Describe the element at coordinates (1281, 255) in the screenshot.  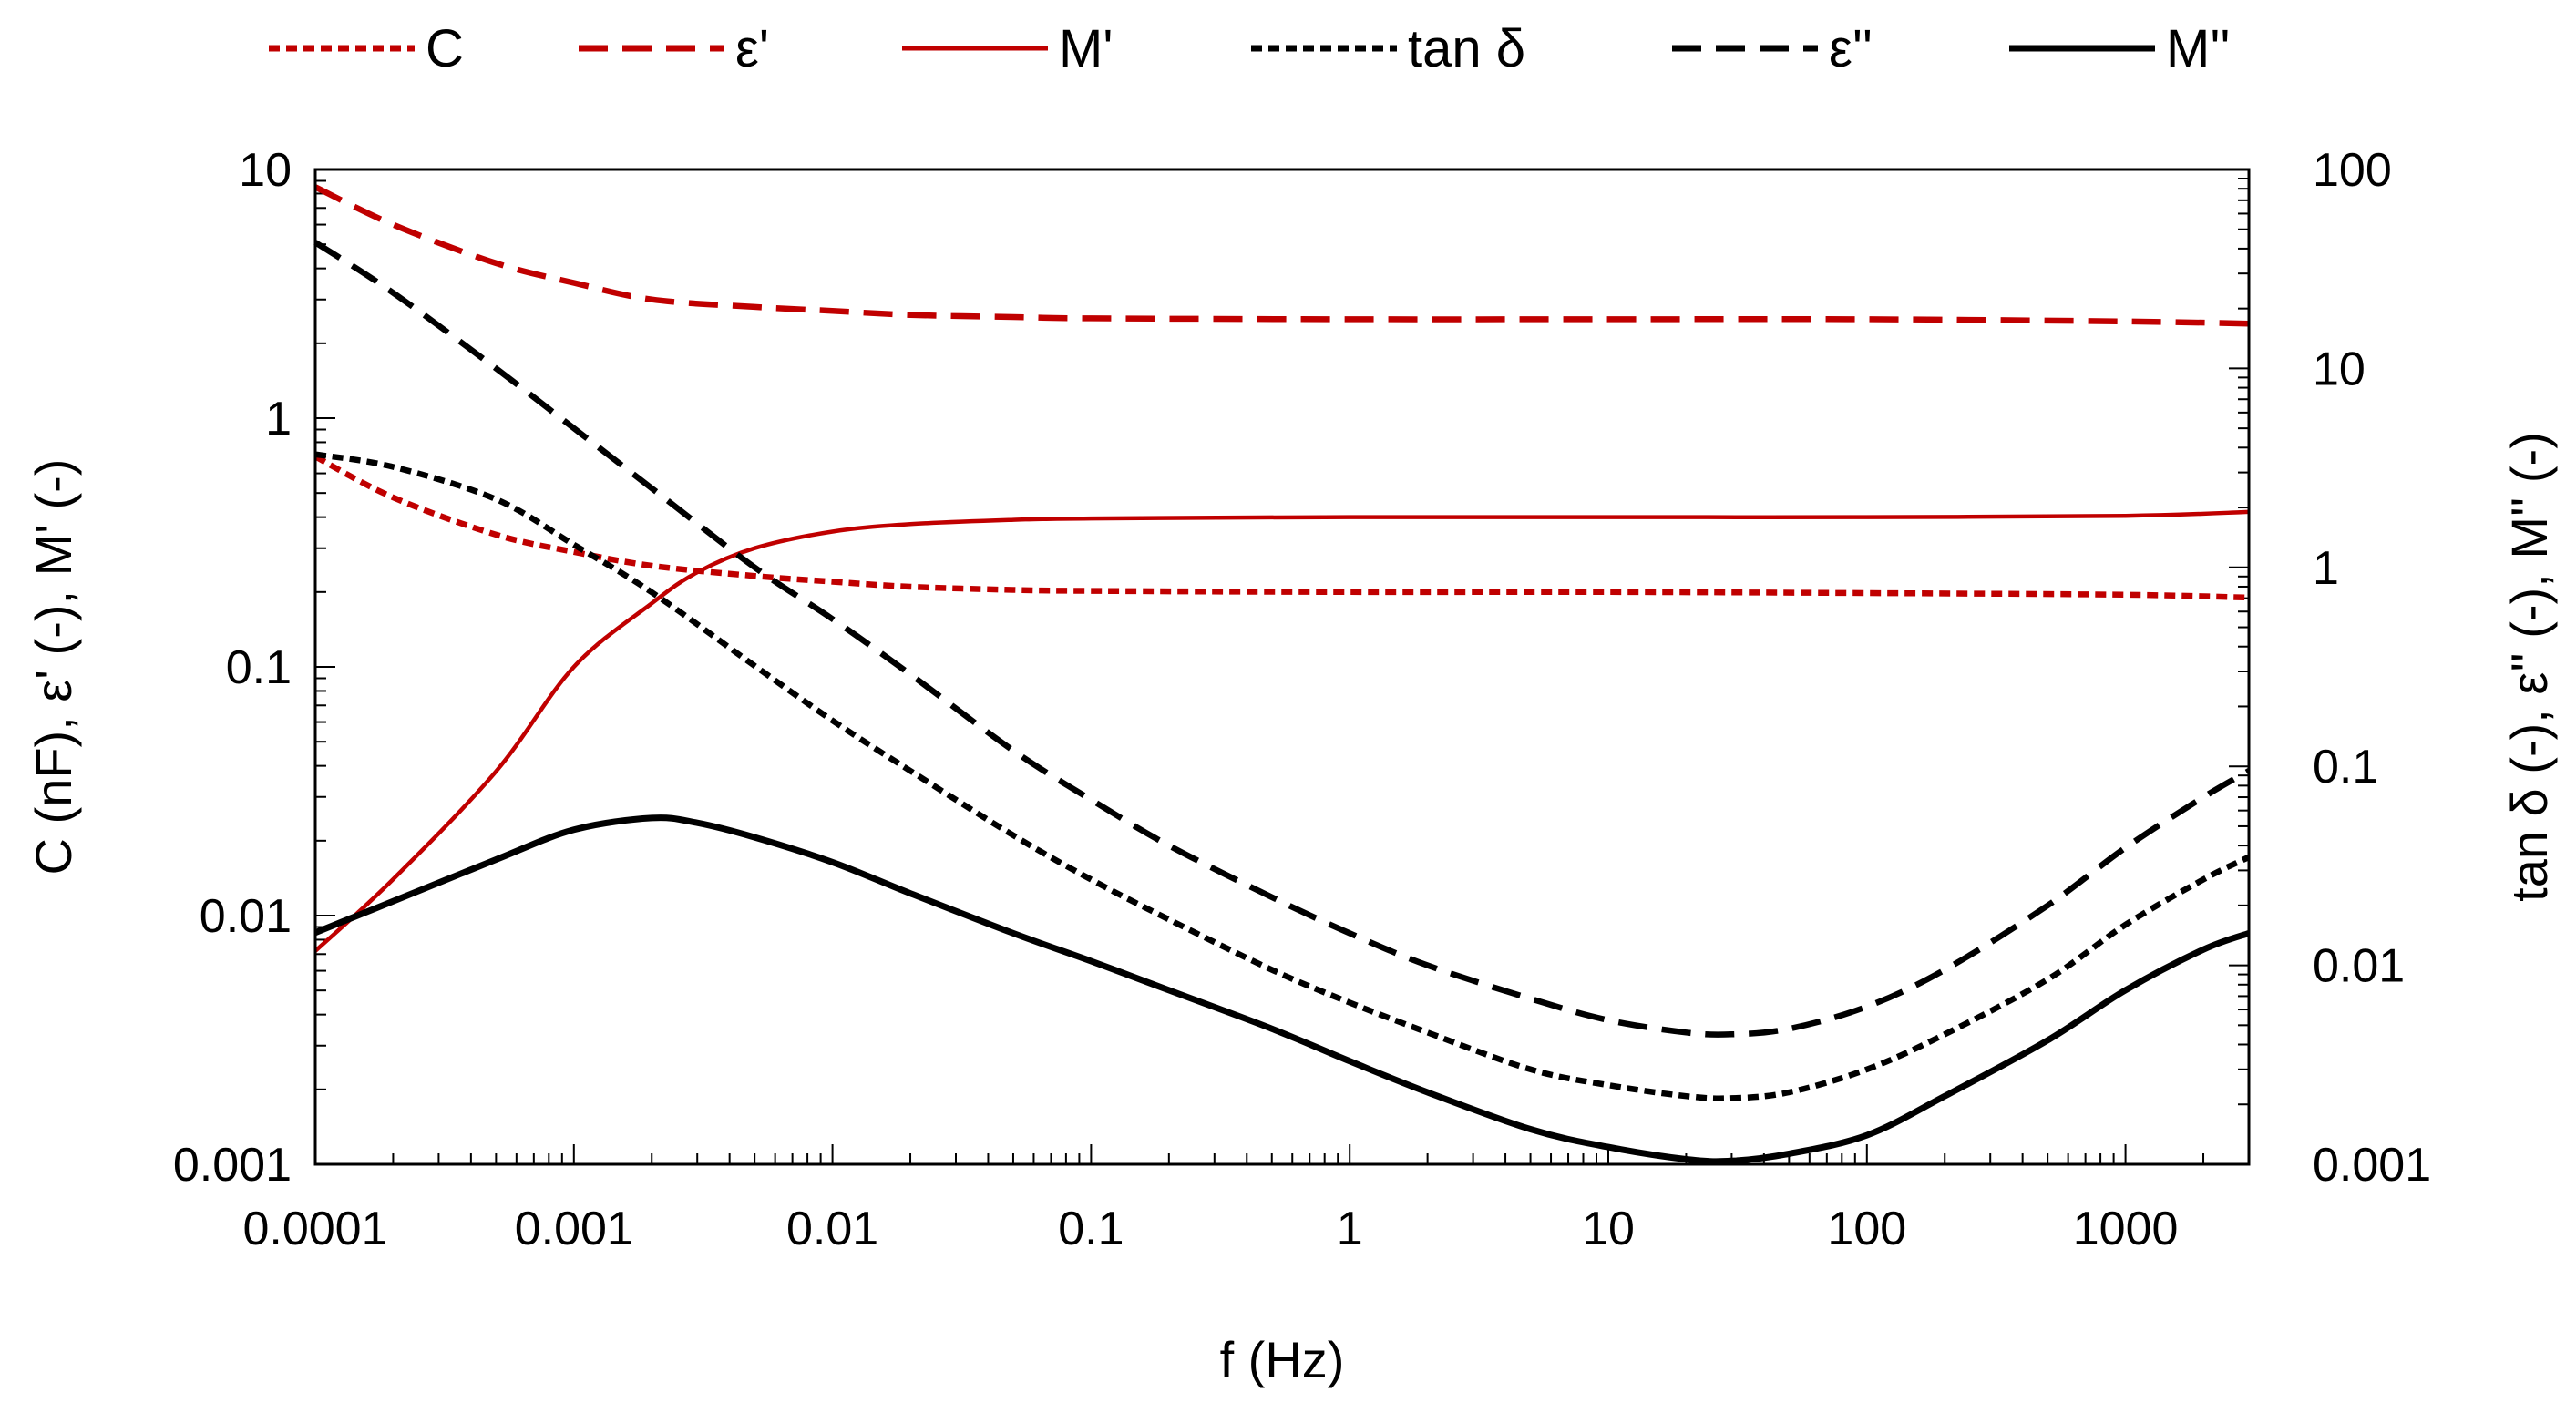
I see `series-line-eps-prime` at that location.